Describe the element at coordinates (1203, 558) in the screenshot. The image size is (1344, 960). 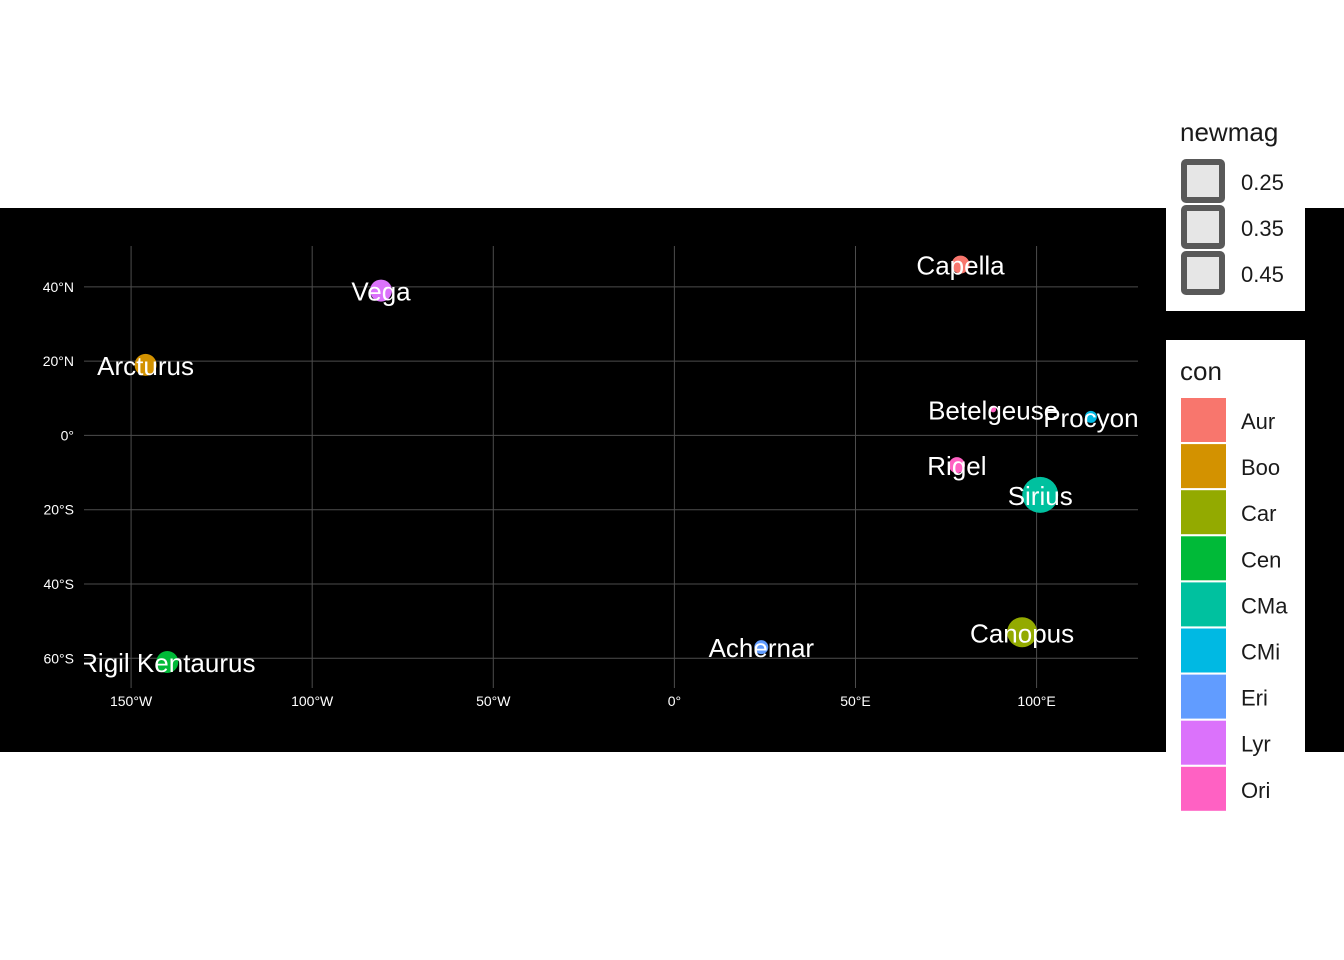
I see `legend-color-key-cen` at that location.